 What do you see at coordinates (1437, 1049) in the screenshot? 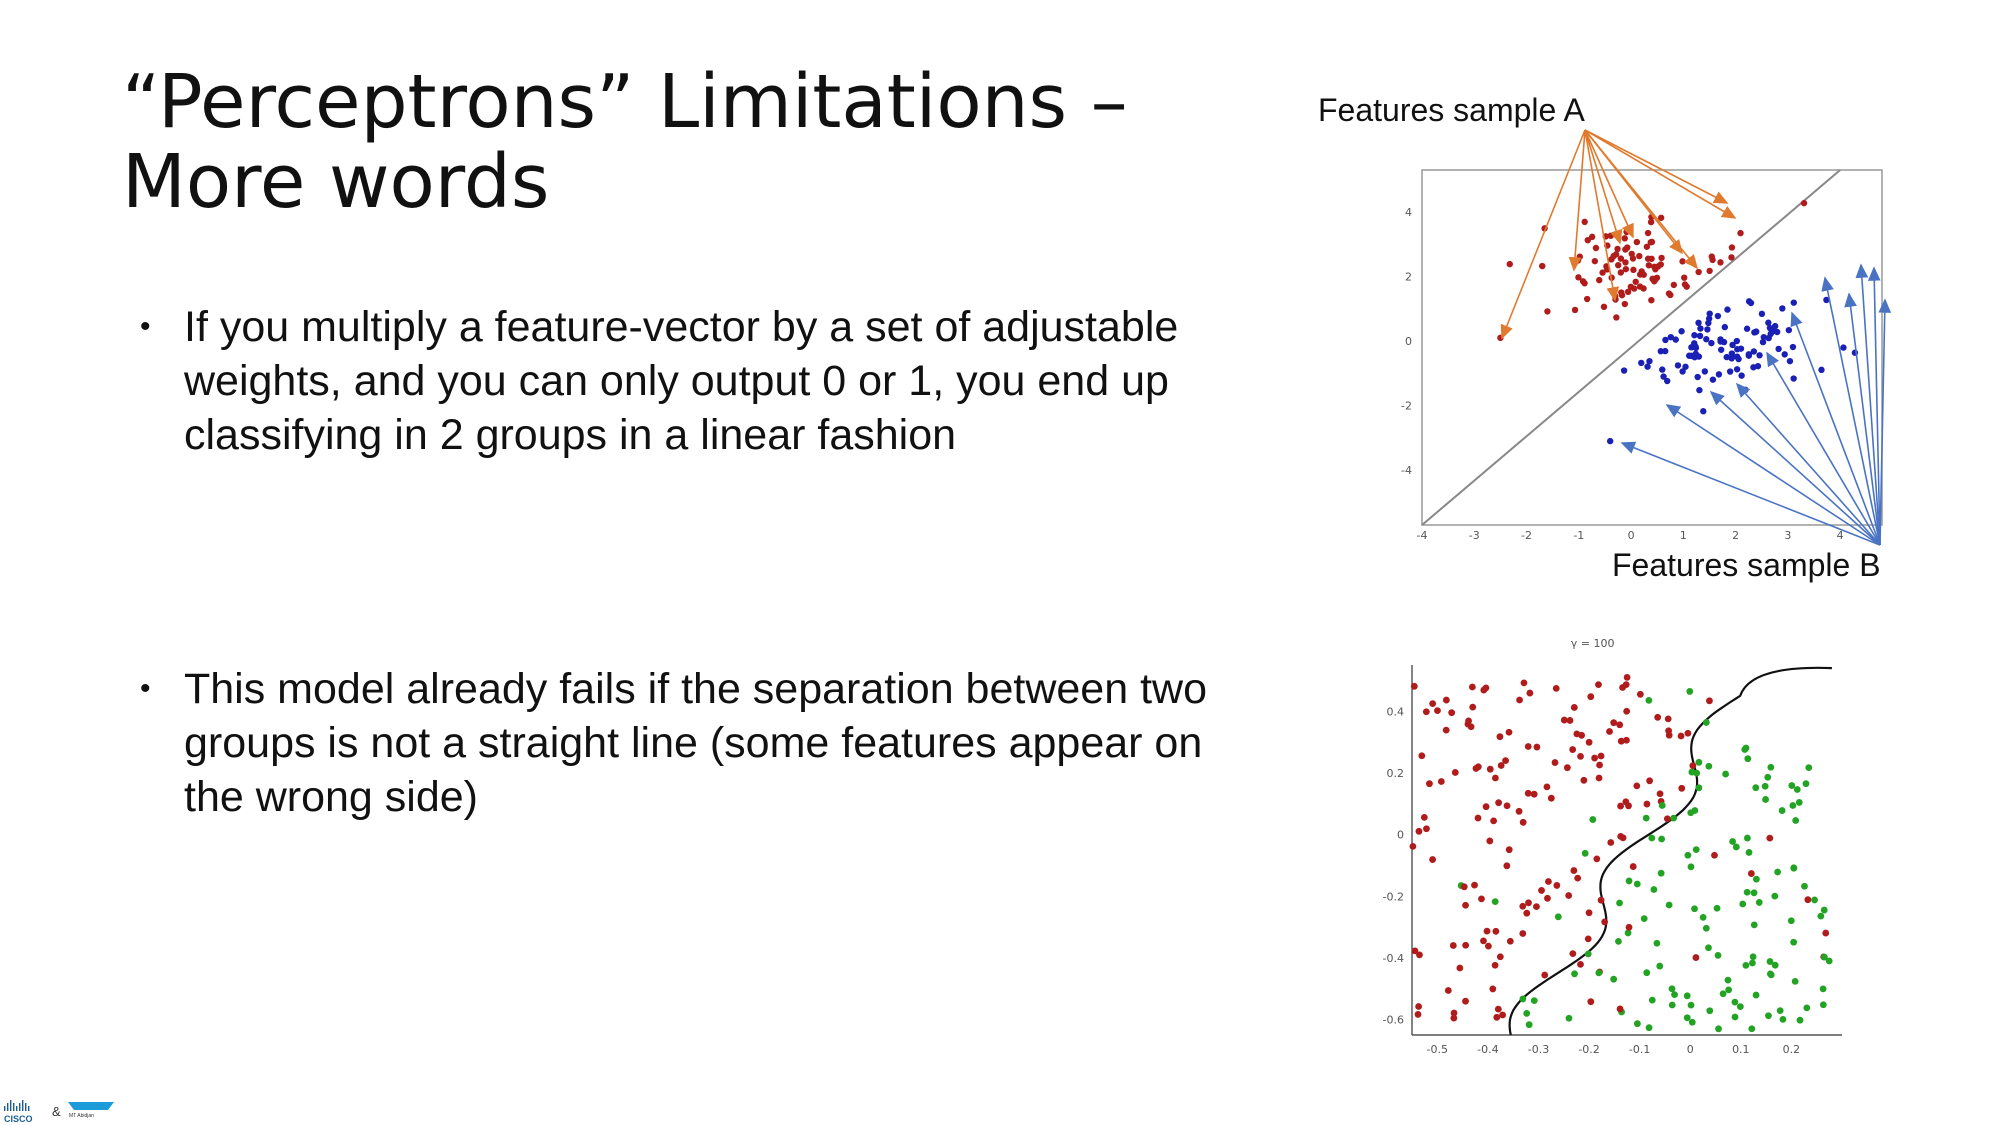
I see `x-tick-label: -0.5` at bounding box center [1437, 1049].